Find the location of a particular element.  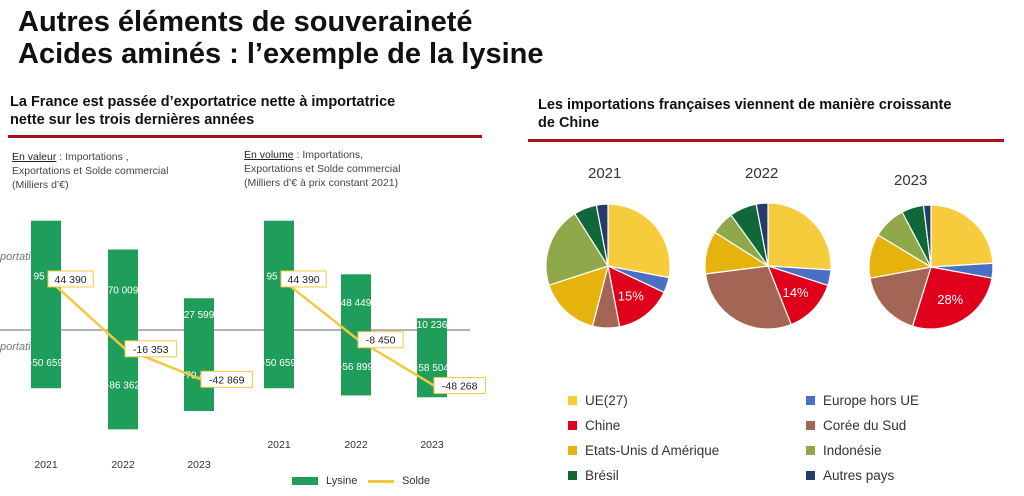

pie-legend-label: Europe hors UE is located at coordinates (871, 400).